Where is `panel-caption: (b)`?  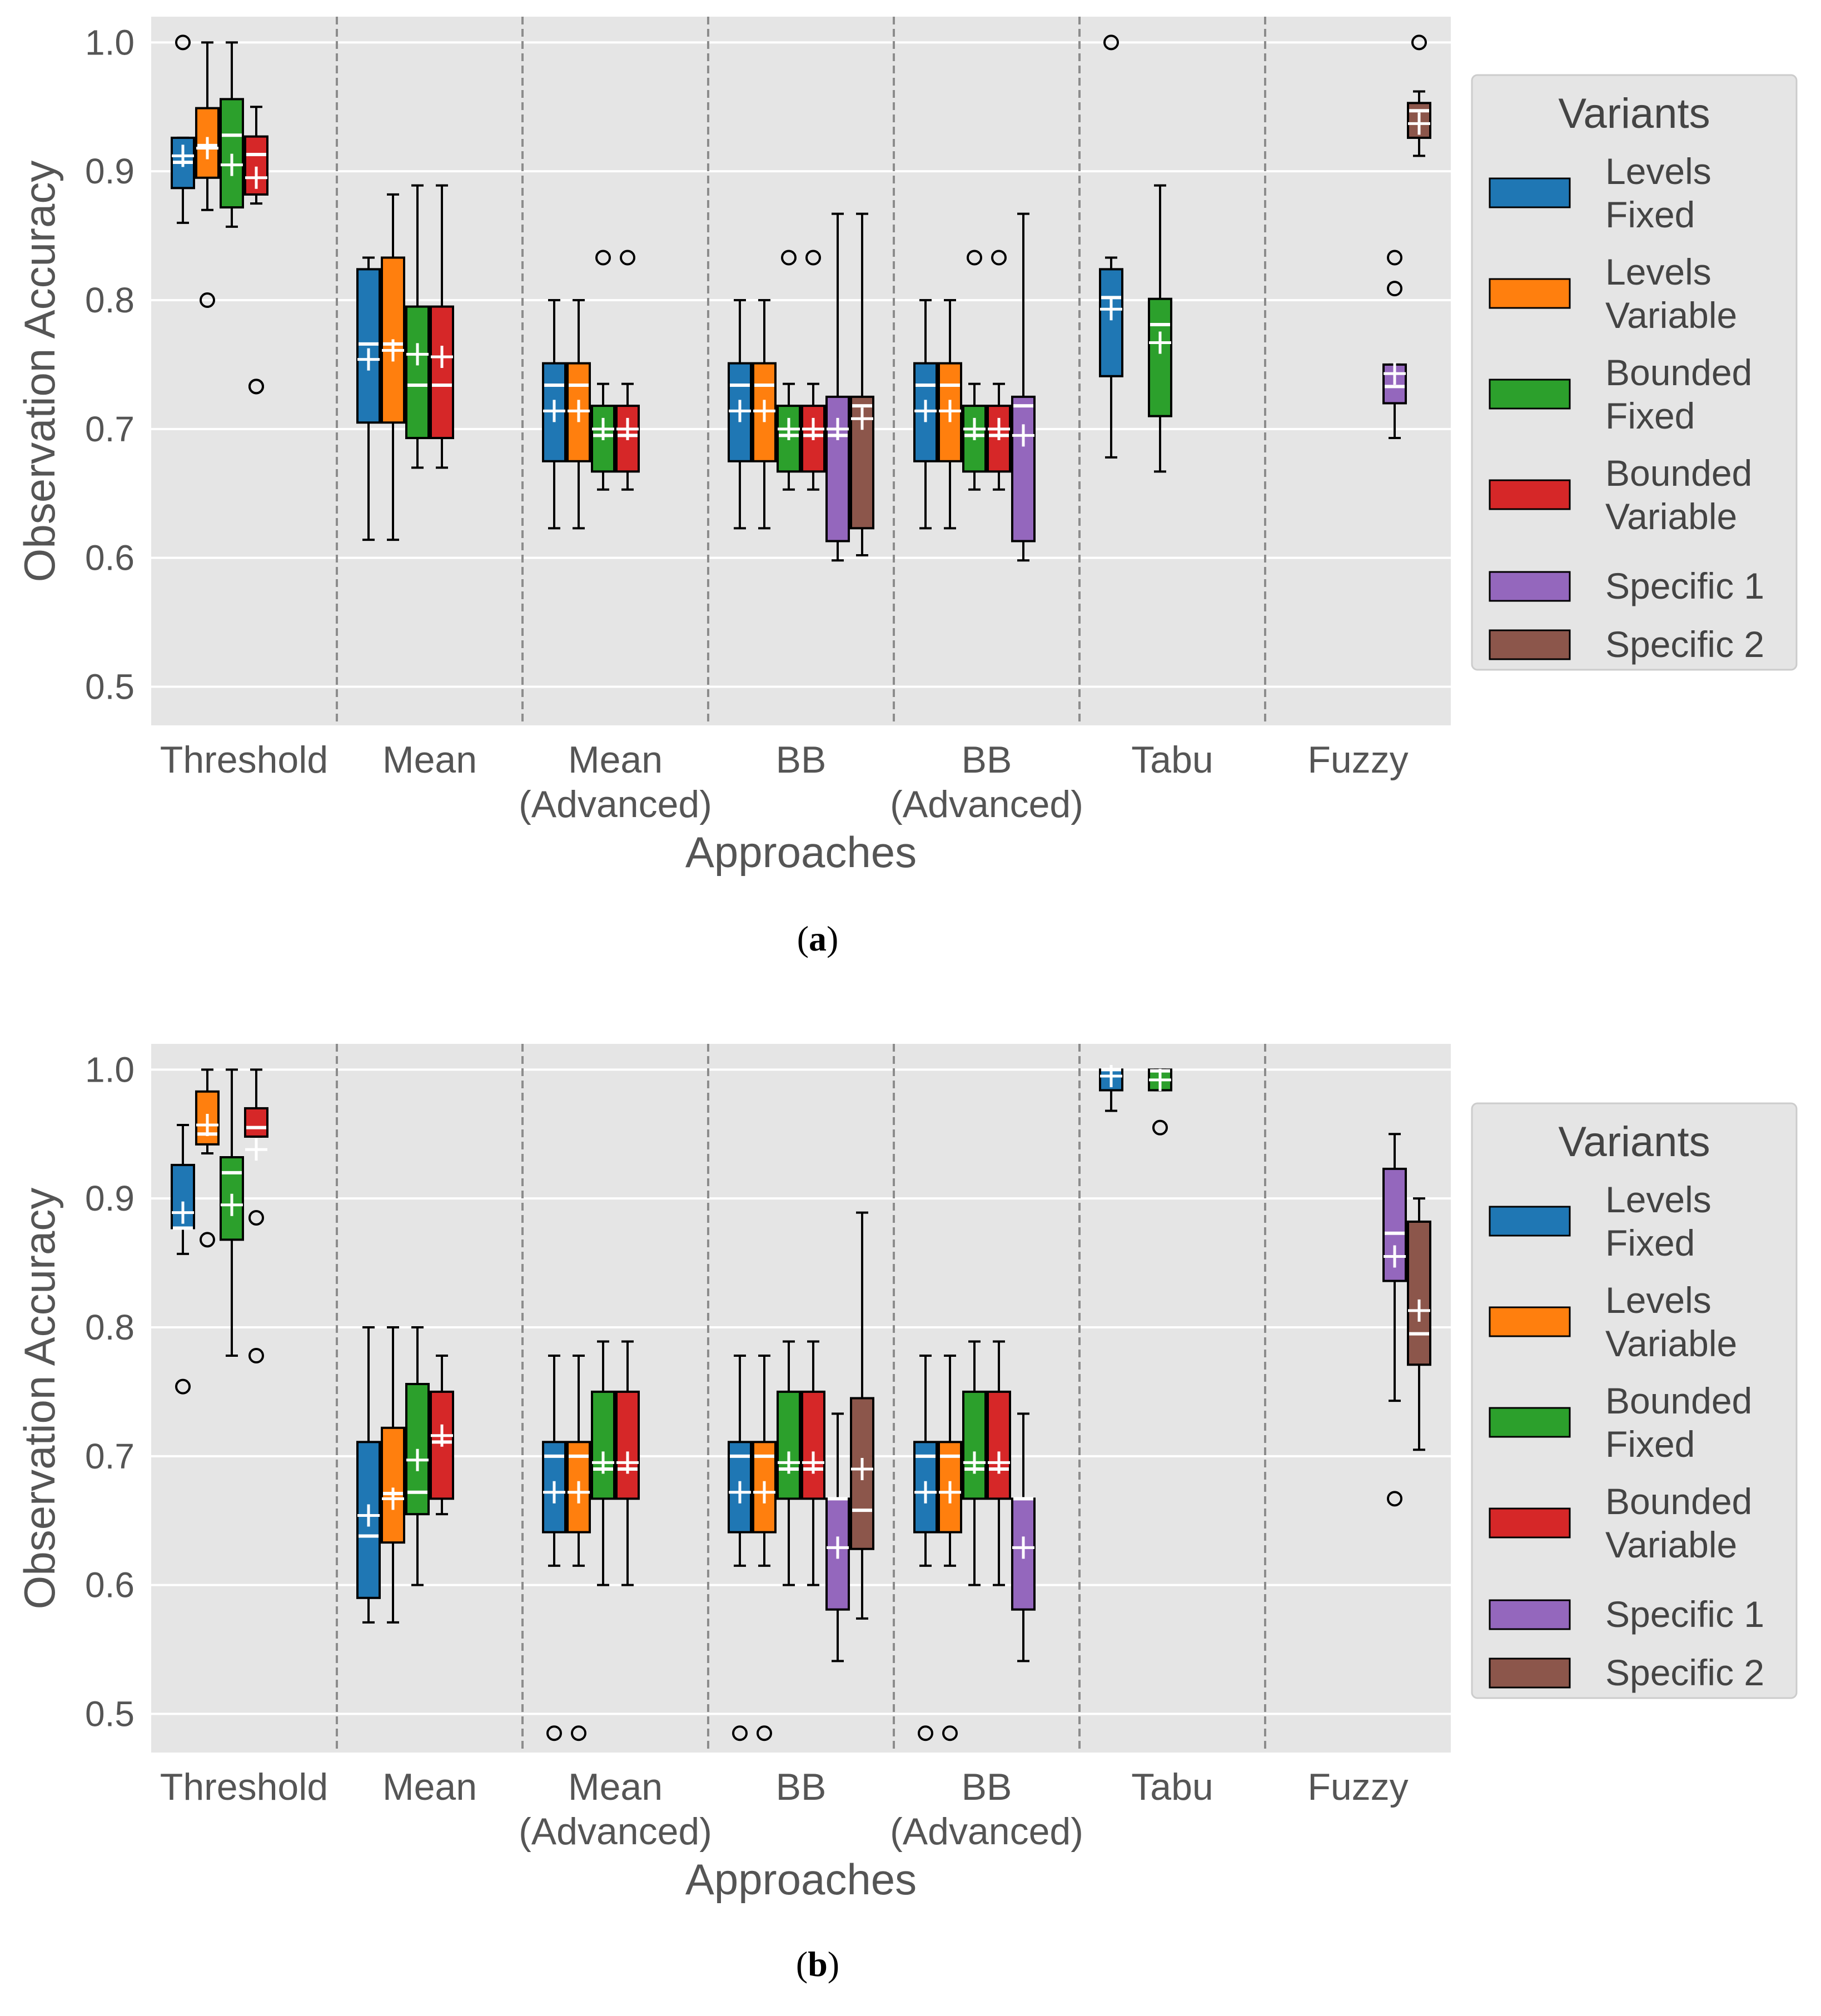
panel-caption: (b) is located at coordinates (818, 1964).